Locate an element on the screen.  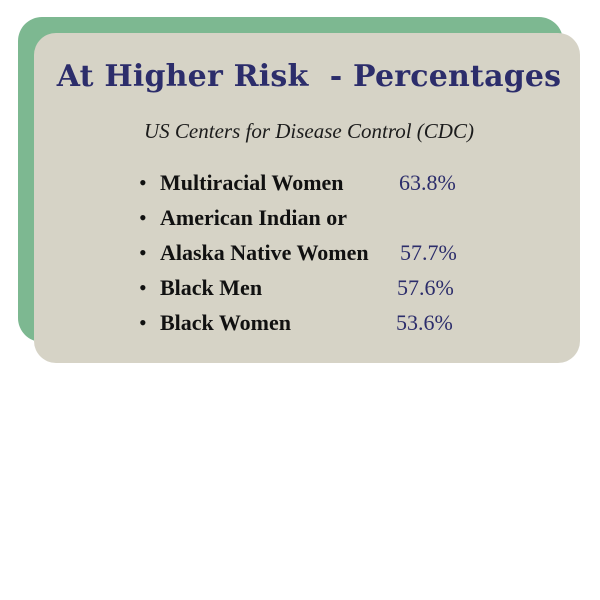
list-item-value: 63.8% is located at coordinates (427, 182).